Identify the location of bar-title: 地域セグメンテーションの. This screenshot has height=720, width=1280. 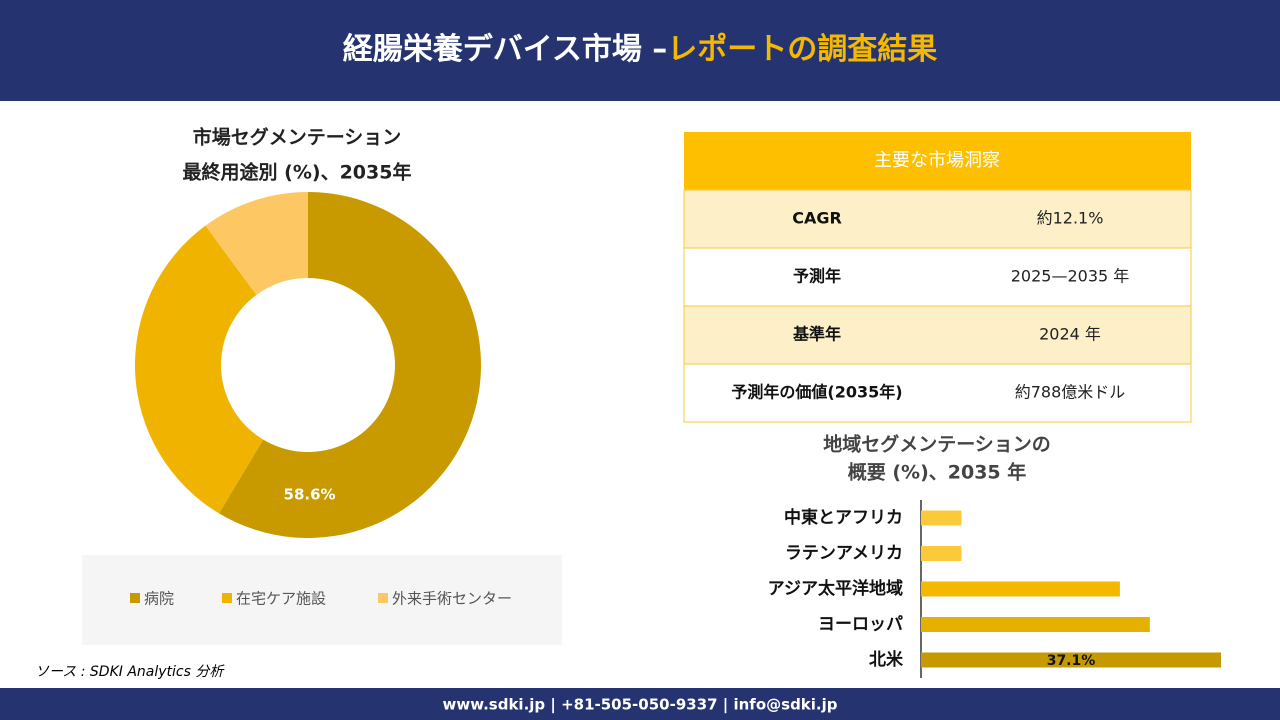
(937, 444).